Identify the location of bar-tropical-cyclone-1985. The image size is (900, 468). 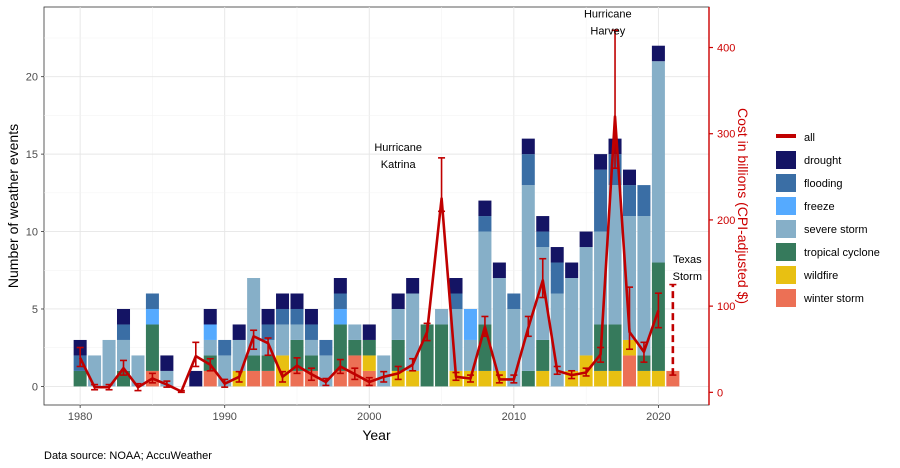
(152, 347).